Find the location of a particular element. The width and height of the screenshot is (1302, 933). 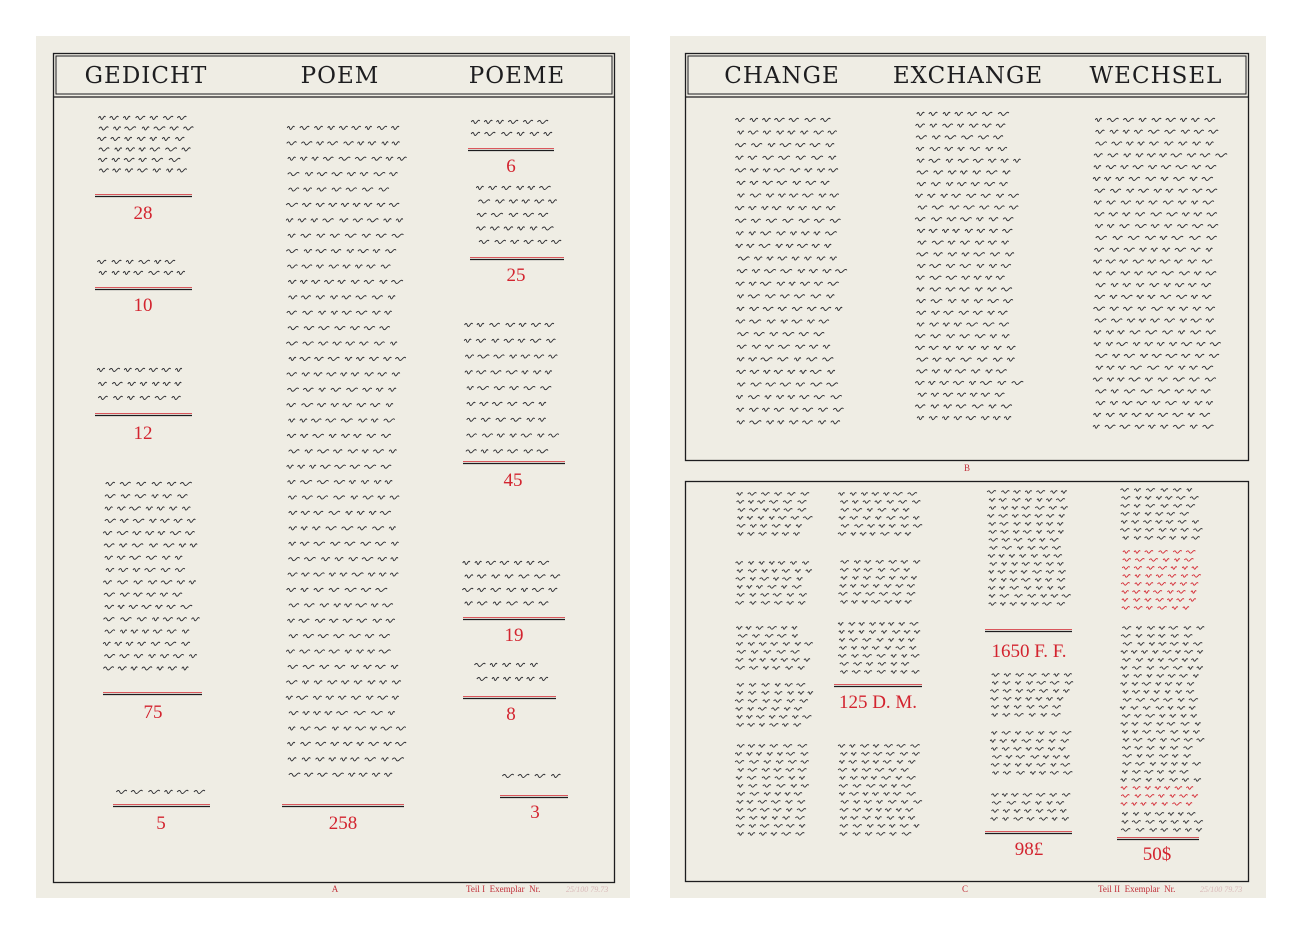

header-poeme: POEME is located at coordinates (517, 76).